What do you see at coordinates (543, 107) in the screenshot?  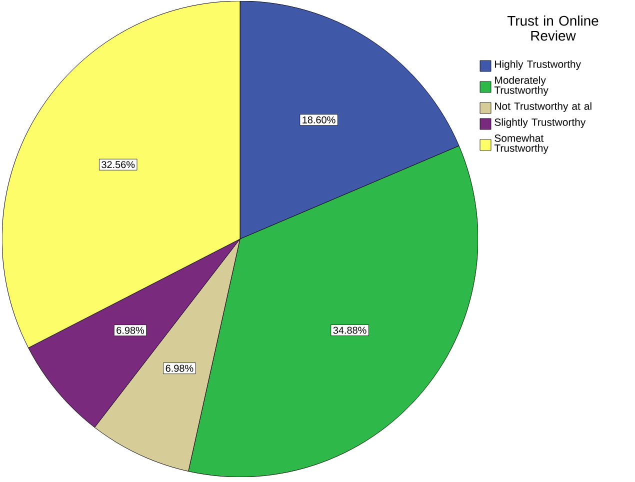 I see `legend-label: Not Trustworthy at al` at bounding box center [543, 107].